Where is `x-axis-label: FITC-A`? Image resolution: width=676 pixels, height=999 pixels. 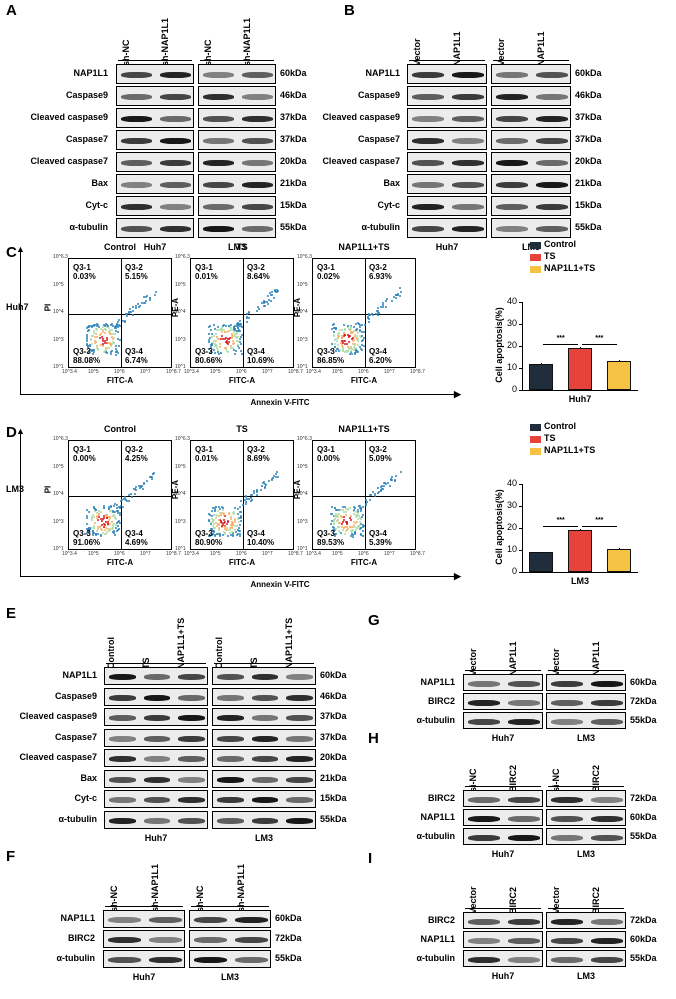 x-axis-label: FITC-A is located at coordinates (120, 562).